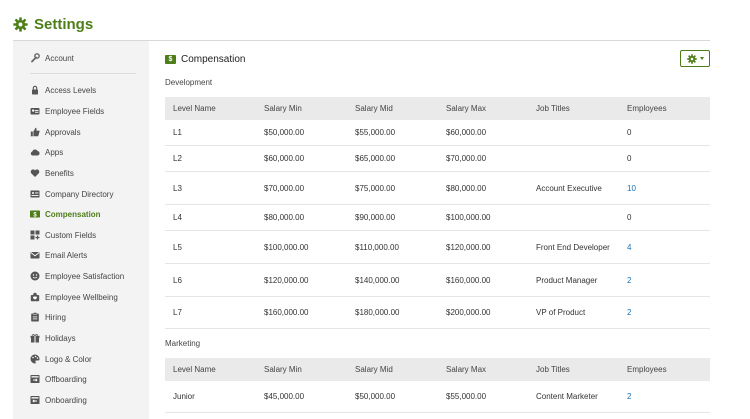 This screenshot has height=419, width=750. What do you see at coordinates (65, 214) in the screenshot?
I see `sidebar-item-compensation: $ Compensation` at bounding box center [65, 214].